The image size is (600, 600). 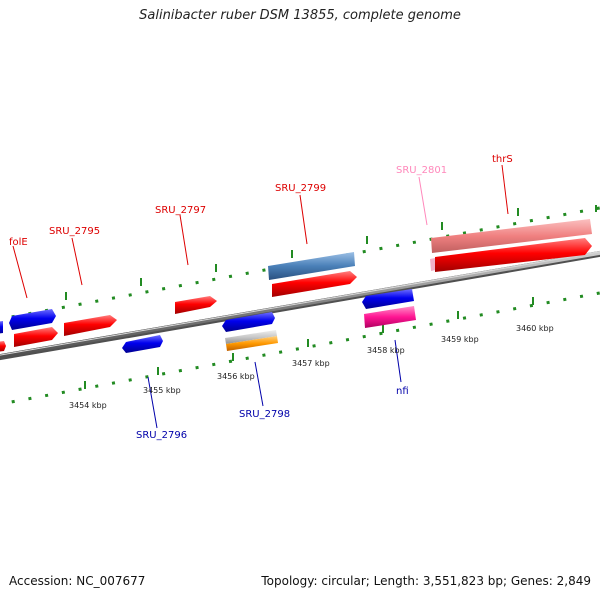 What do you see at coordinates (386, 350) in the screenshot?
I see `scale-label: 3458 kbp` at bounding box center [386, 350].